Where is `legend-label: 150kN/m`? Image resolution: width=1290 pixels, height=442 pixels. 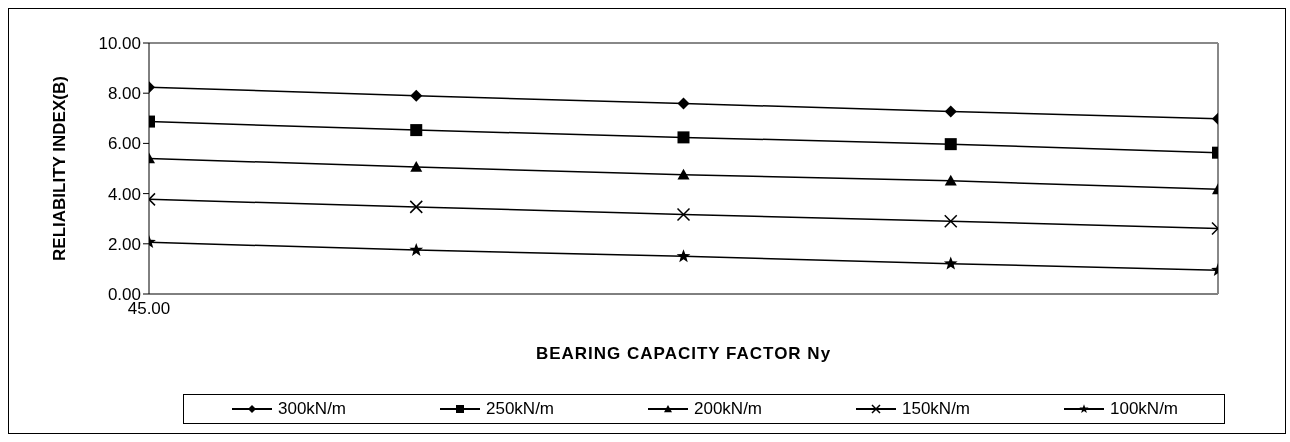
legend-label: 150kN/m is located at coordinates (936, 409).